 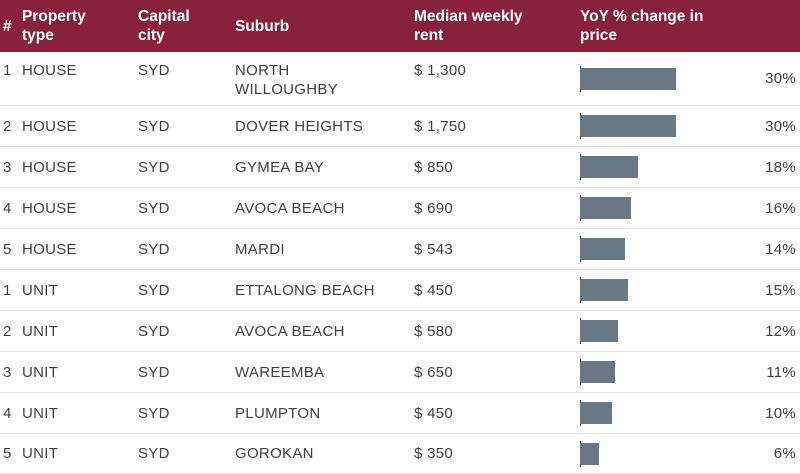 What do you see at coordinates (434, 249) in the screenshot?
I see `median-rent-cell: $ 543` at bounding box center [434, 249].